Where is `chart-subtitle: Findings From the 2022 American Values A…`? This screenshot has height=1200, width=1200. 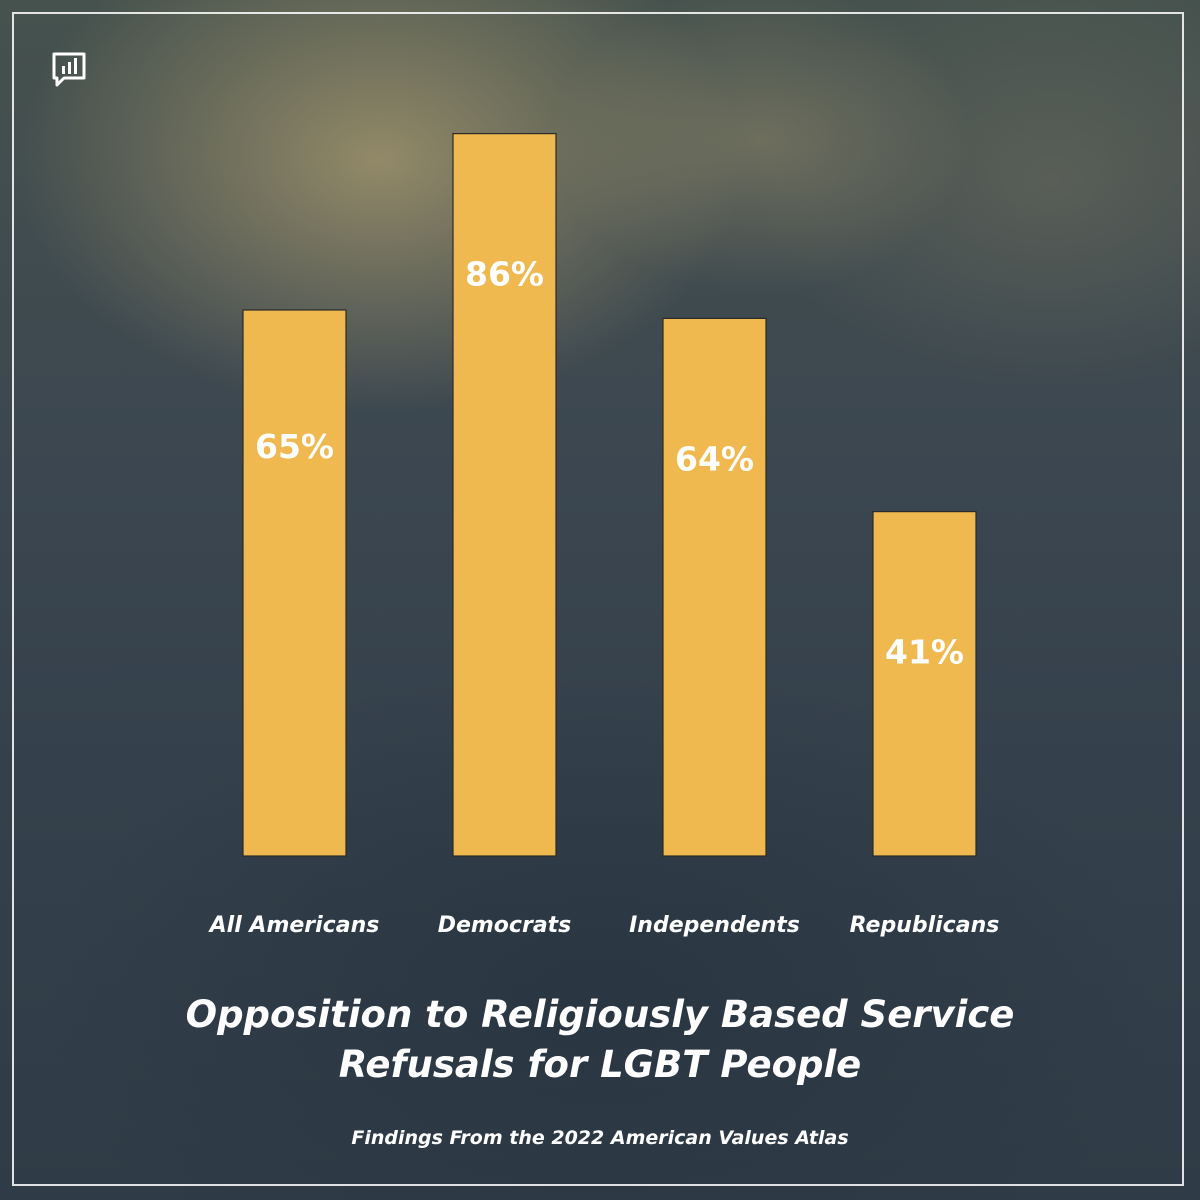 chart-subtitle: Findings From the 2022 American Values A… is located at coordinates (600, 1138).